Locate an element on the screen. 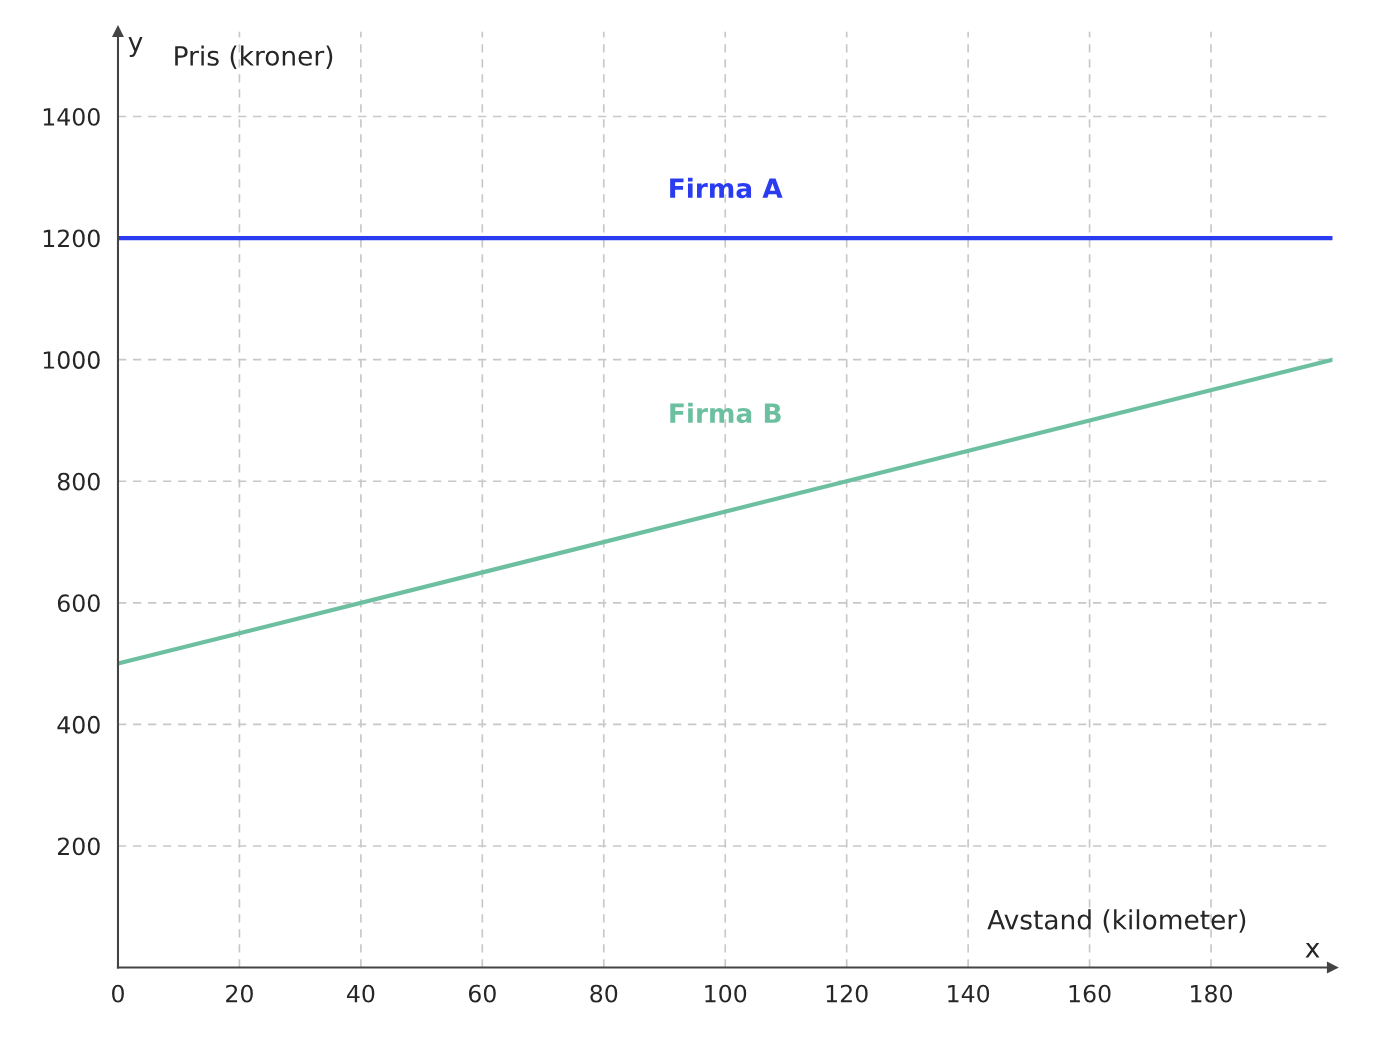 This screenshot has width=1388, height=1046. y-tick-label: 400 is located at coordinates (78, 724).